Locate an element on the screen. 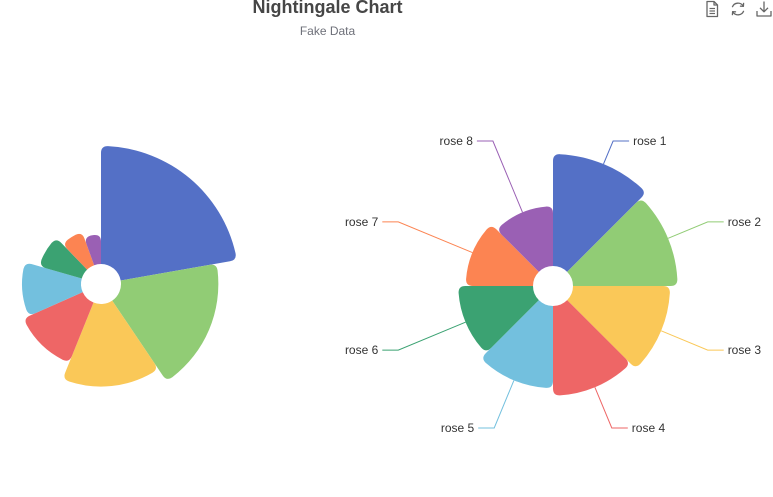  chart-toolbox is located at coordinates (738, 9).